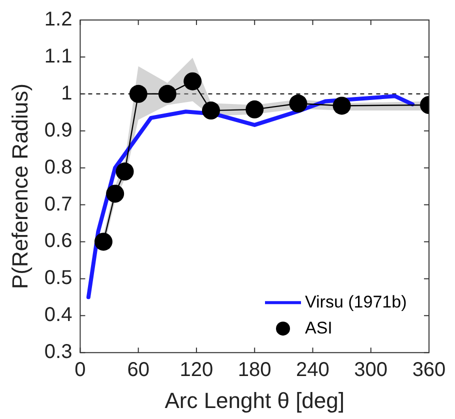 This screenshot has width=455, height=419. I want to click on y-tick-label: 0.5, so click(58, 278).